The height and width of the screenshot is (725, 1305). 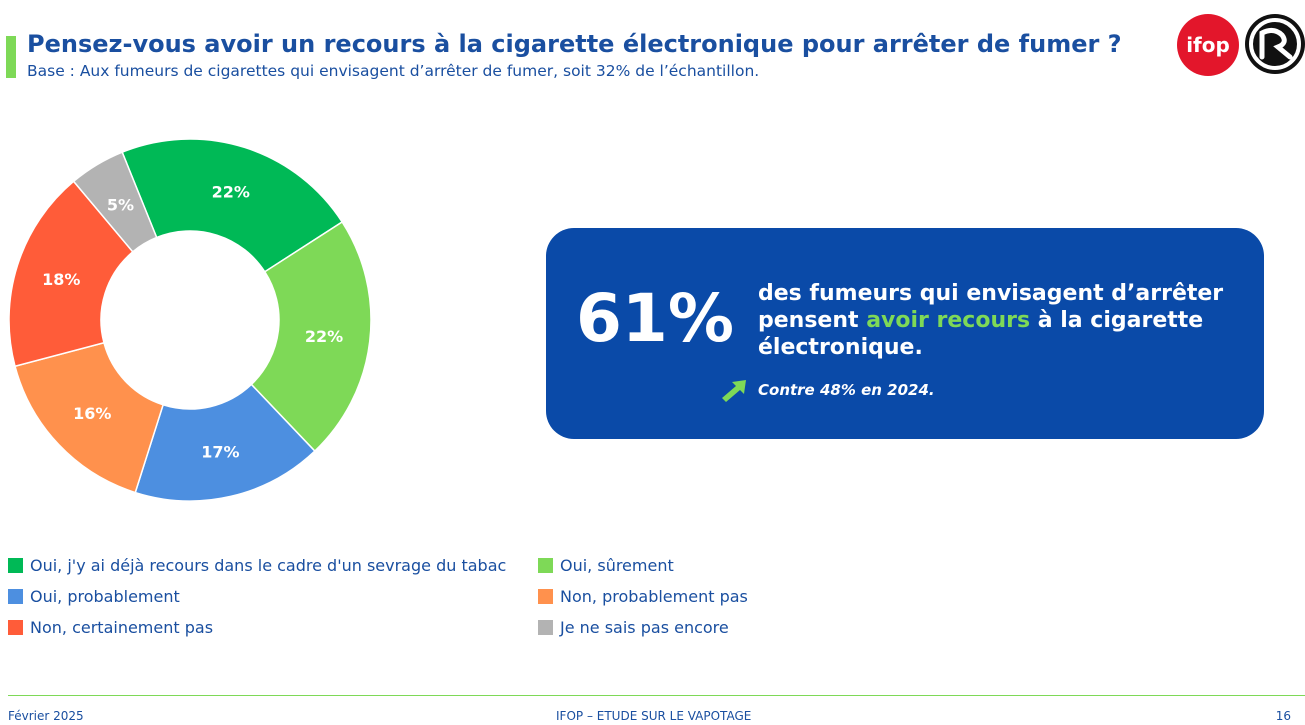 What do you see at coordinates (120, 204) in the screenshot?
I see `slice-value-label: 5%` at bounding box center [120, 204].